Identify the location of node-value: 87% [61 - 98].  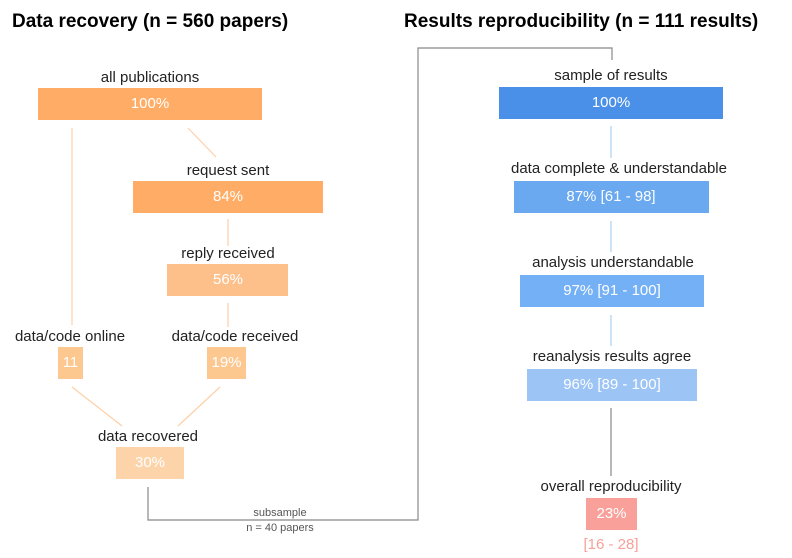
(610, 196).